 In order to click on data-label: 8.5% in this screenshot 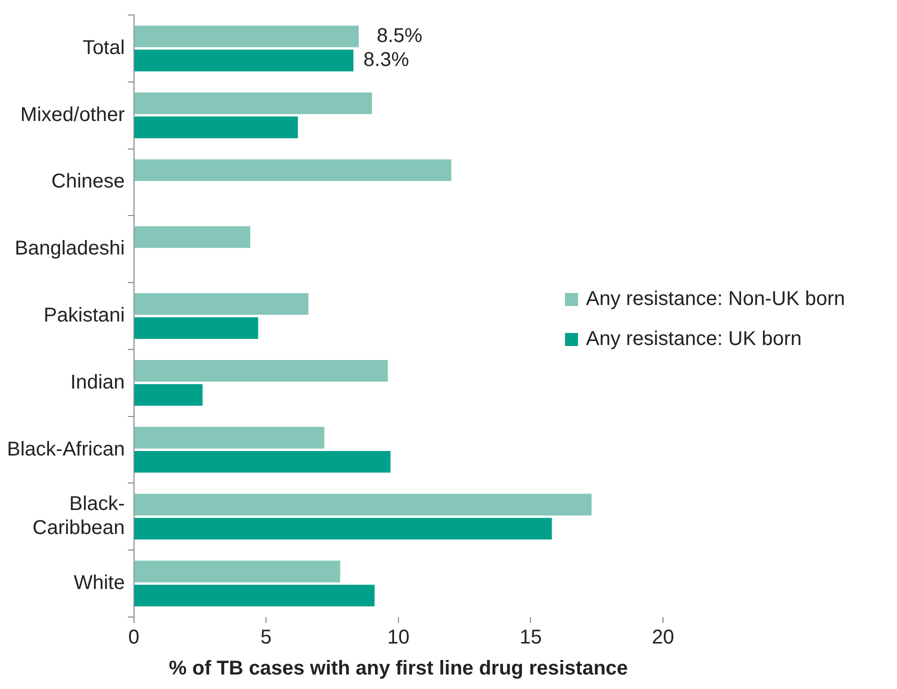, I will do `click(399, 35)`.